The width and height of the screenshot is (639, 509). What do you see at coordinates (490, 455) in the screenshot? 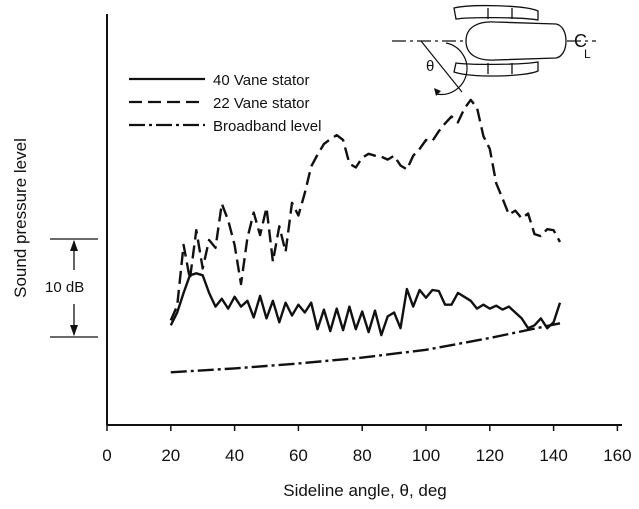
I see `x-tick-label-120: 120` at bounding box center [490, 455].